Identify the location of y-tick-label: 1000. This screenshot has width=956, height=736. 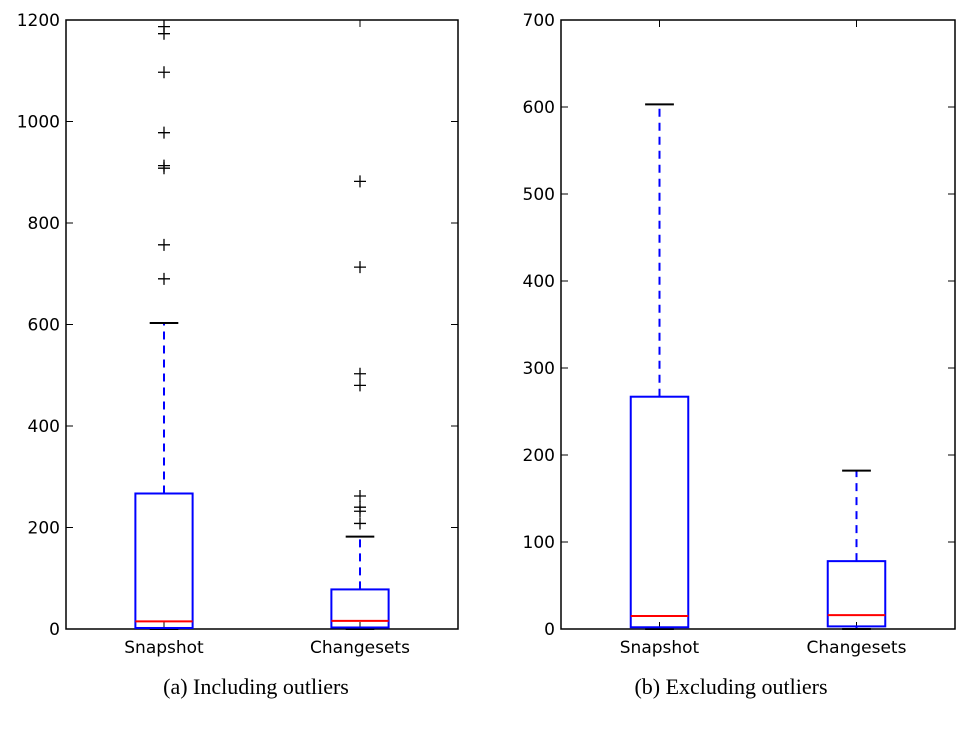
(38, 123).